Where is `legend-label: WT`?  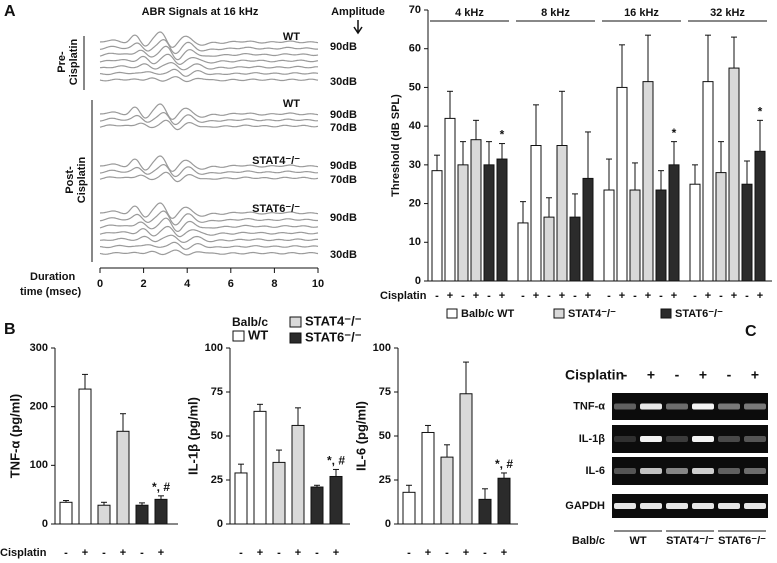
legend-label: WT is located at coordinates (258, 334).